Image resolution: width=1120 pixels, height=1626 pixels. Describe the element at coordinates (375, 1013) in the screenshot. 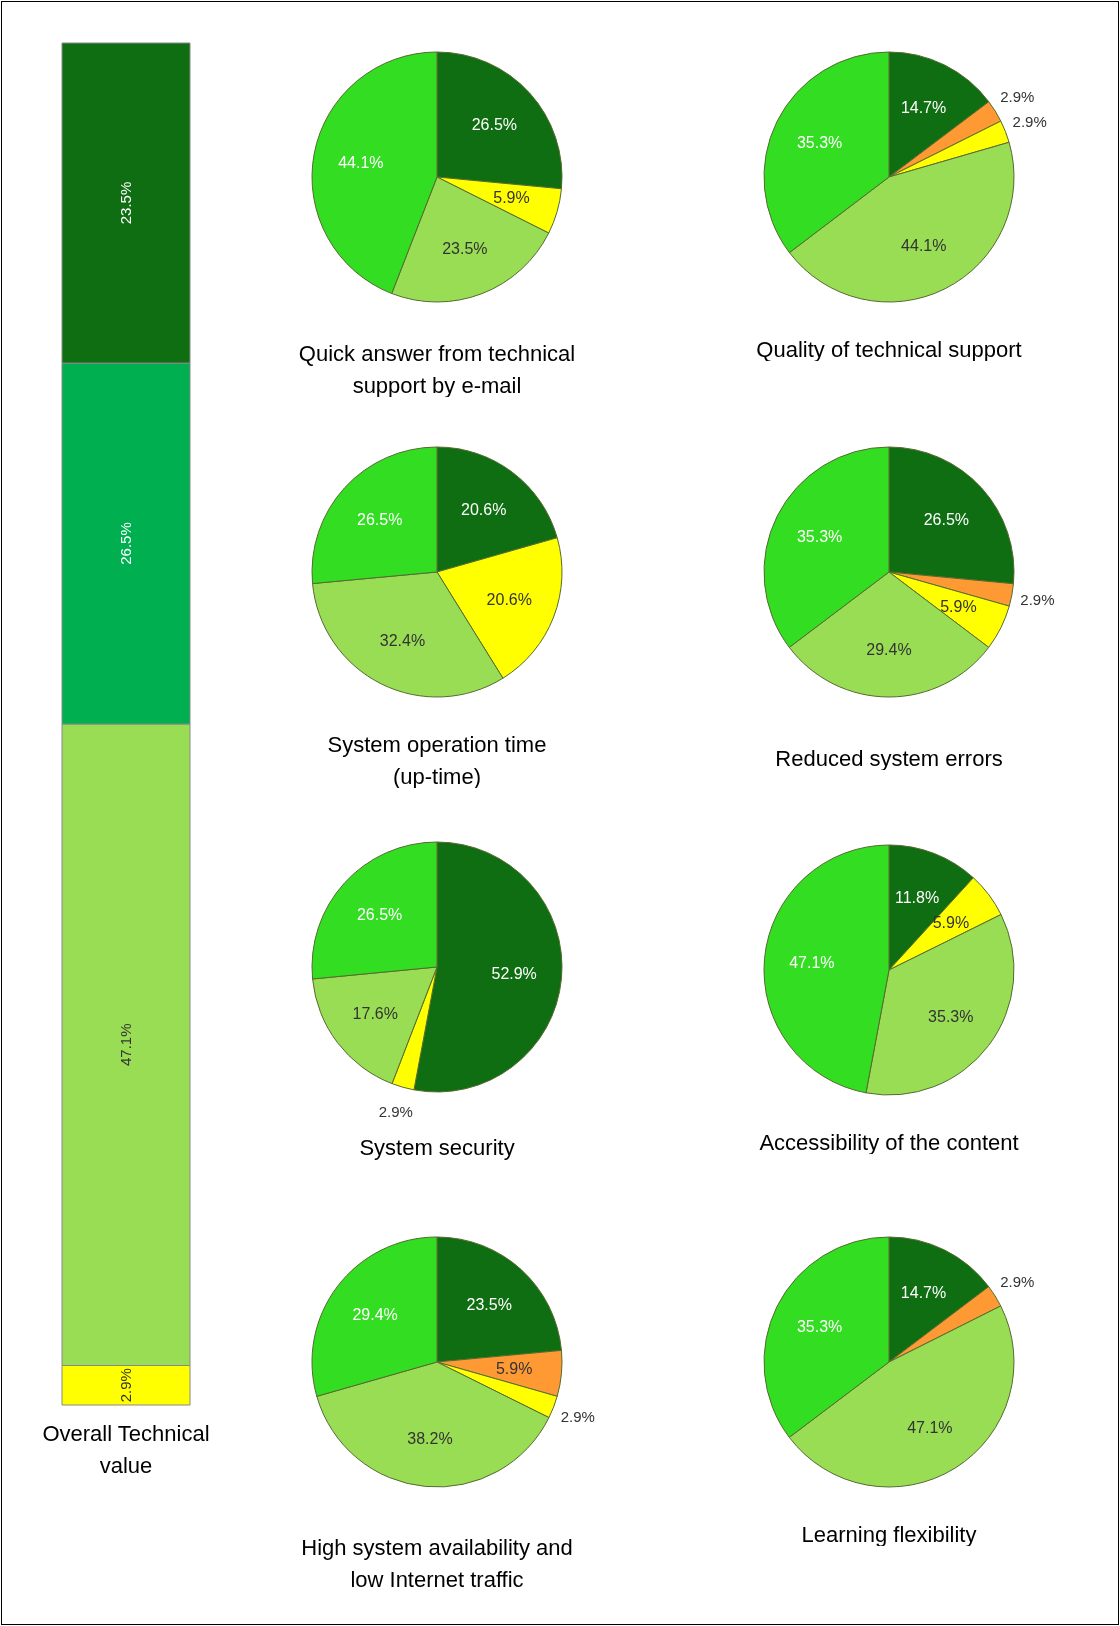

I see `data-label: 17.6%` at that location.